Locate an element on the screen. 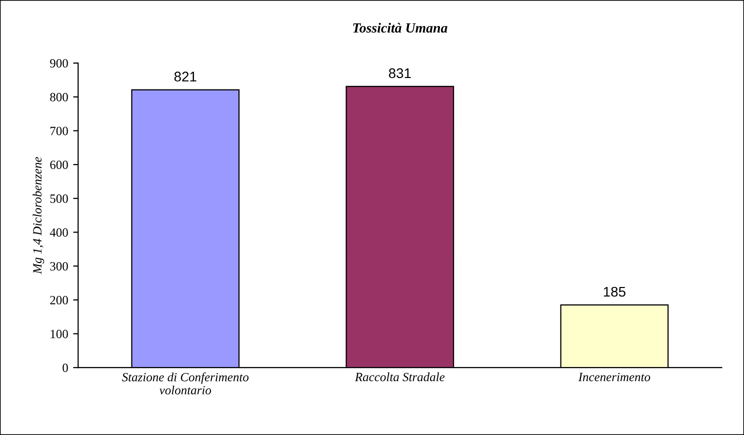 The image size is (744, 435). y-tick-label: 500 is located at coordinates (59, 198).